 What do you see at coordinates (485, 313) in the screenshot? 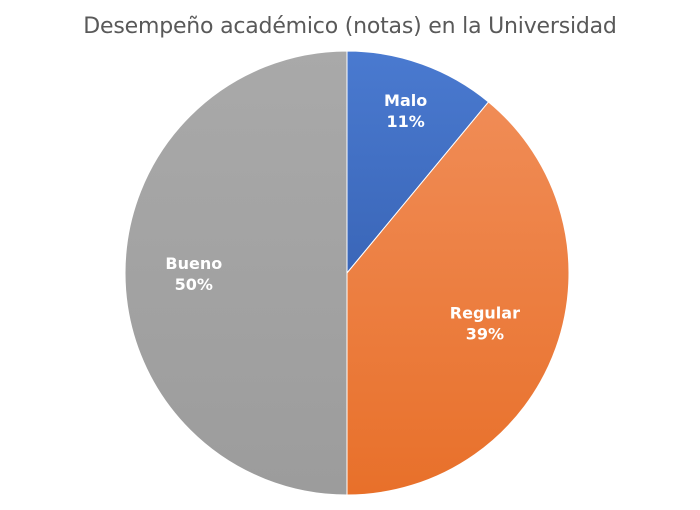
I see `slice-label-regular: Regular` at bounding box center [485, 313].